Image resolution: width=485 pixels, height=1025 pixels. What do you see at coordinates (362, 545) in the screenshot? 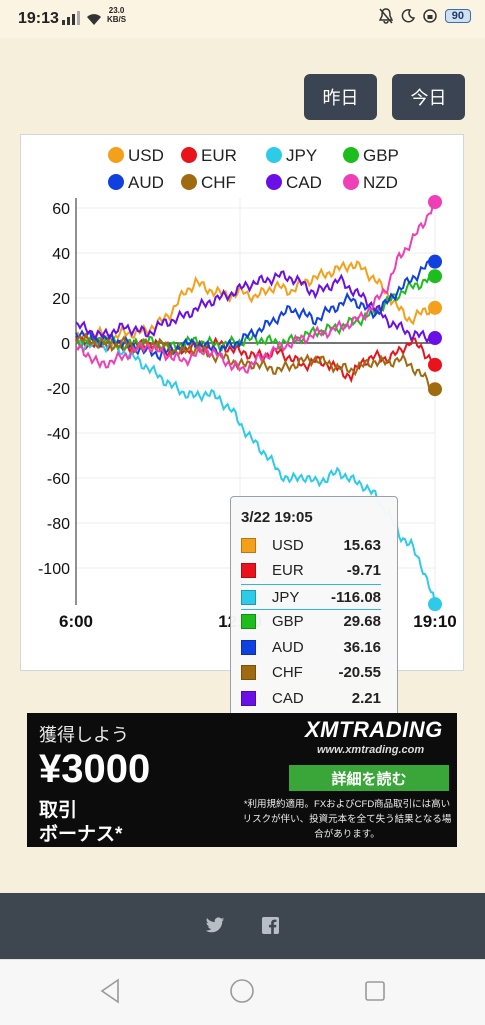
I see `tooltip-value: 15.63` at bounding box center [362, 545].